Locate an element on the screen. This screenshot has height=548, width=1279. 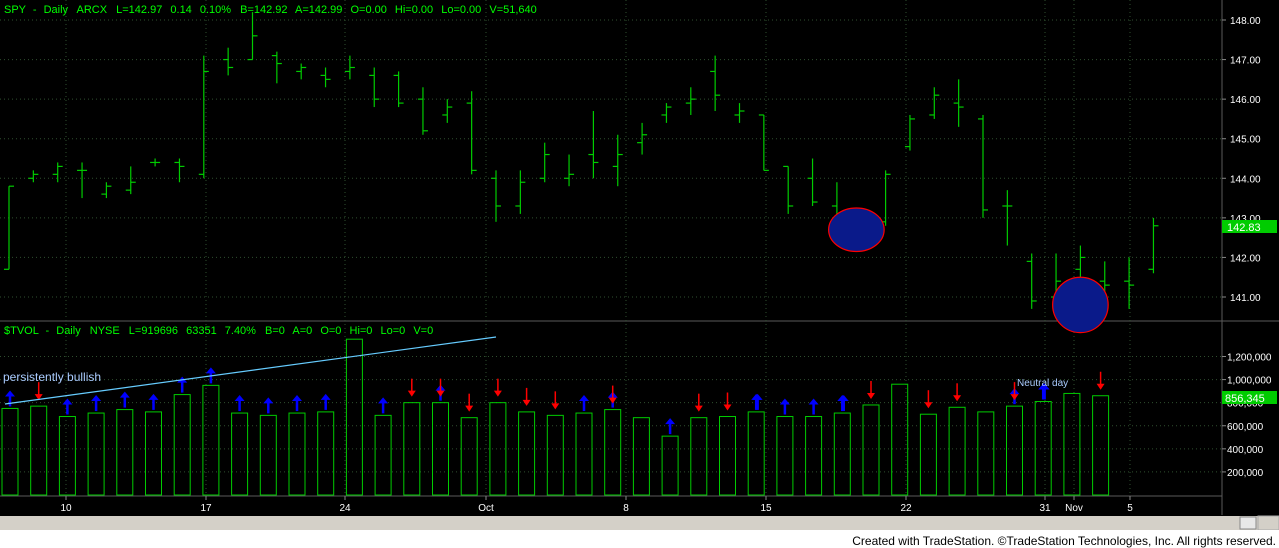
signal-arrows is located at coordinates (555, 401).